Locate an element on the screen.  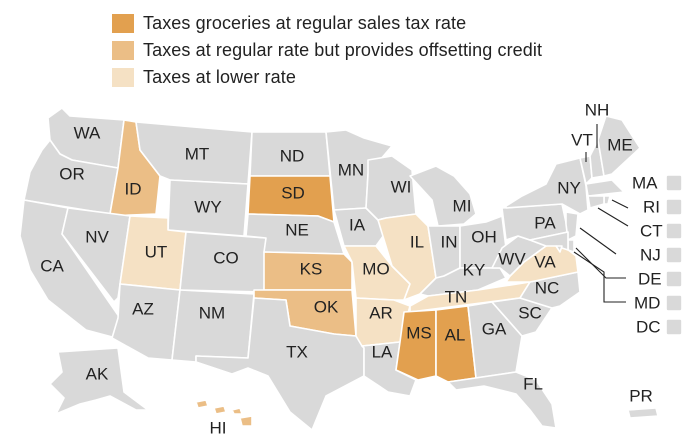
label-nj: NJ is located at coordinates (650, 254).